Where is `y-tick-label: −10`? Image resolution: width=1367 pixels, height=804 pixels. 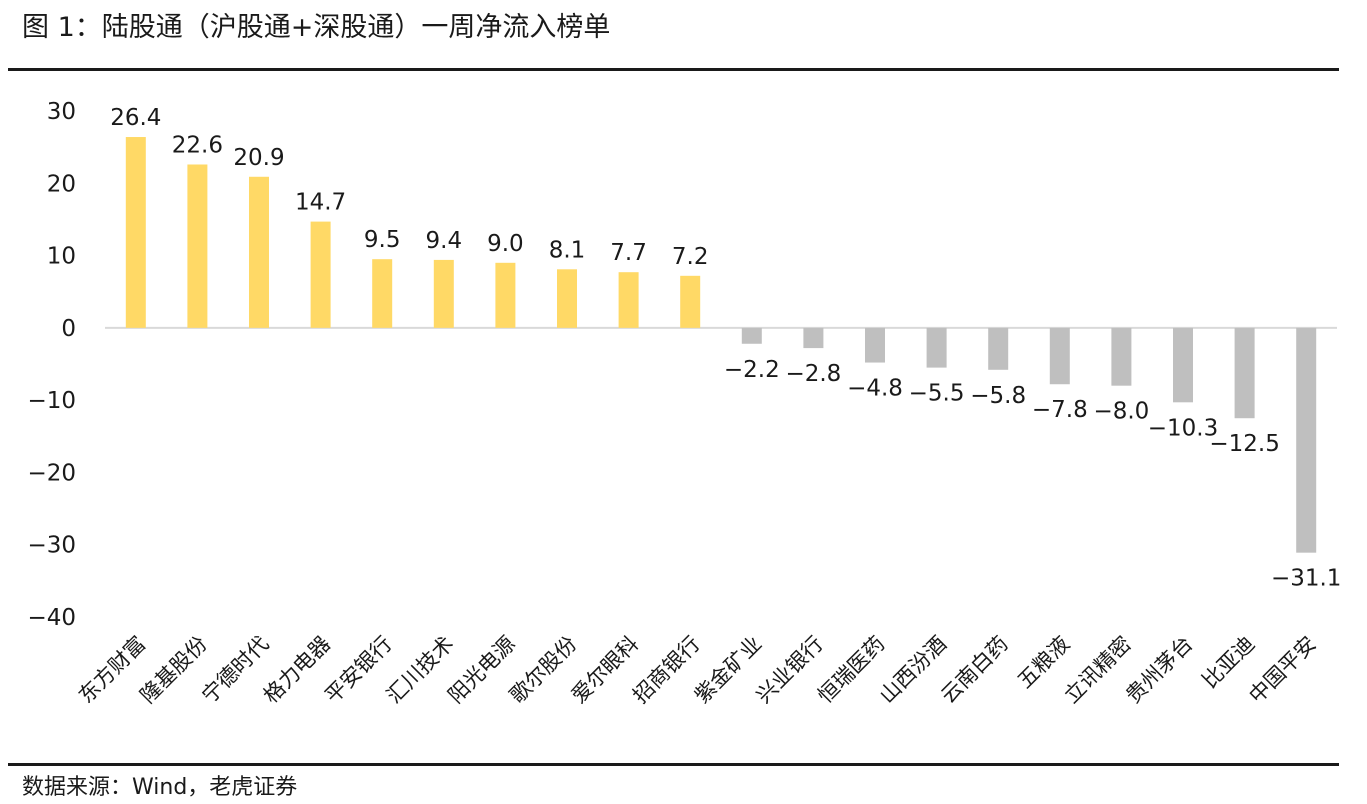
y-tick-label: −10 is located at coordinates (51, 401).